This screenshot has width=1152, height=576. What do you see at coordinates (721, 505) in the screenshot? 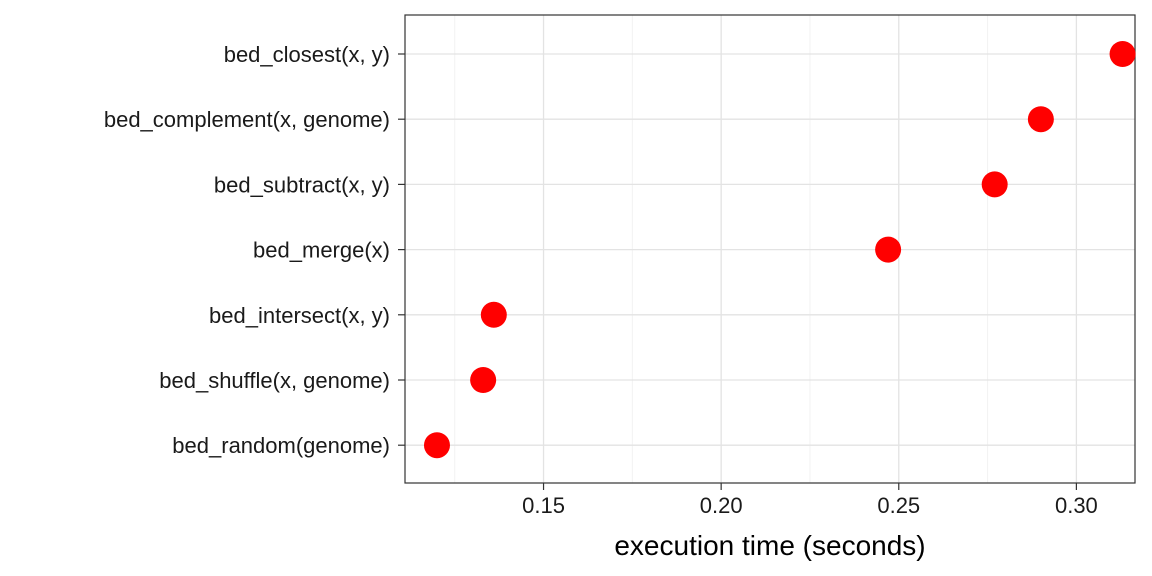
I see `x-tick-label: 0.20` at bounding box center [721, 505].